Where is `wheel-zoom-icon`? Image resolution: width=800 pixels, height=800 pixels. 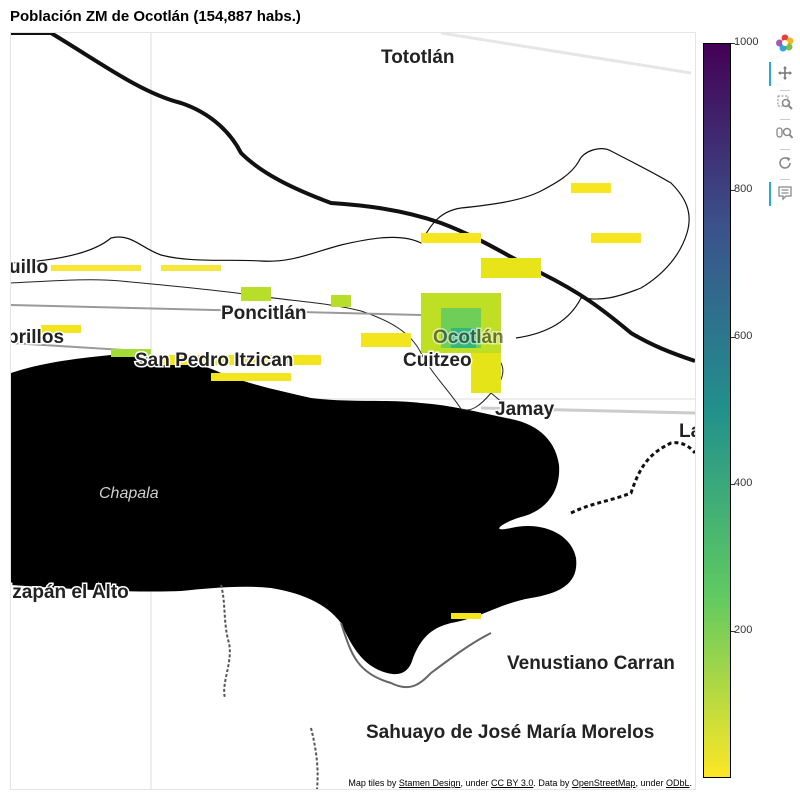
wheel-zoom-icon is located at coordinates (785, 133).